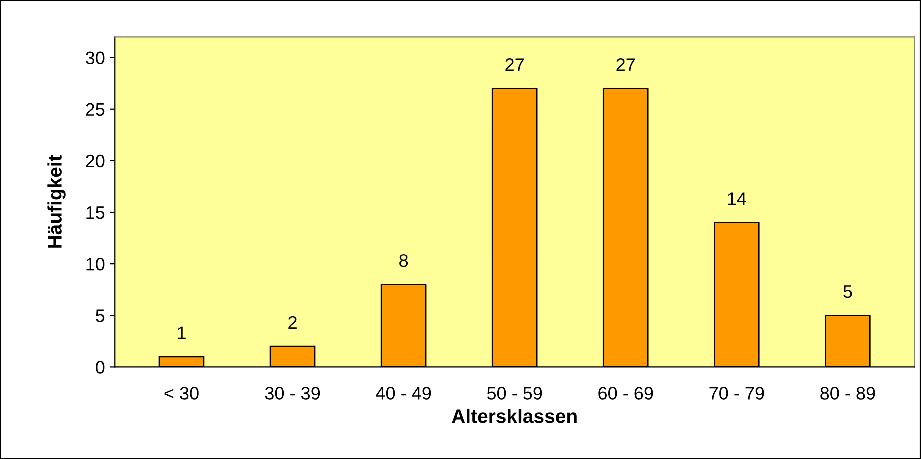 The width and height of the screenshot is (921, 459). I want to click on x-tick-label: 50 - 59, so click(514, 393).